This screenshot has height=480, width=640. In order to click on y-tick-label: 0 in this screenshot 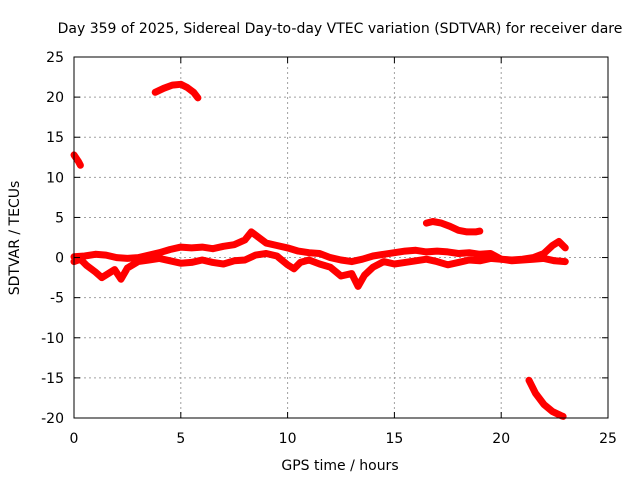, I will do `click(59, 259)`.